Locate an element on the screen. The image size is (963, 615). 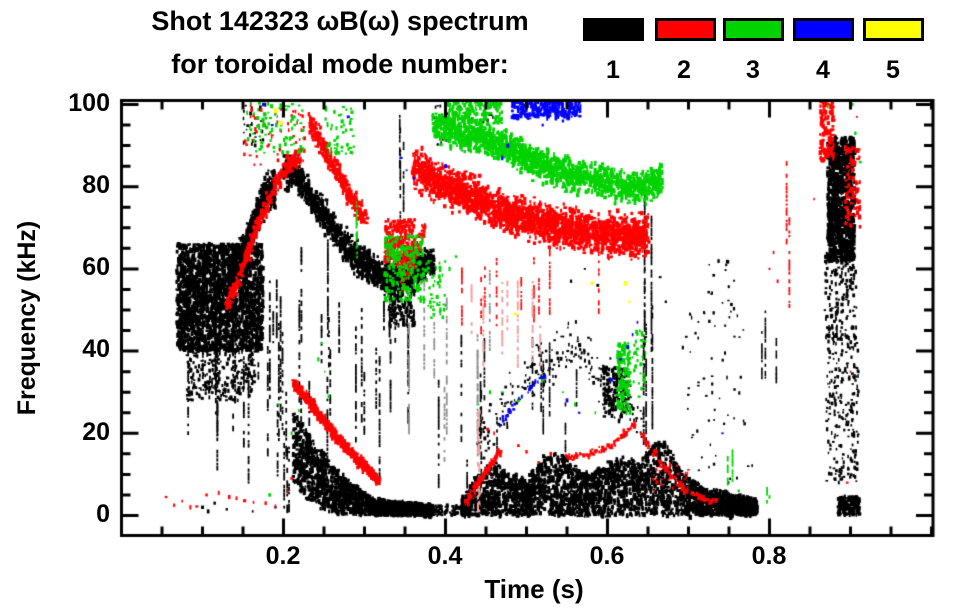
legend-label-mode-1: 1 is located at coordinates (613, 70).